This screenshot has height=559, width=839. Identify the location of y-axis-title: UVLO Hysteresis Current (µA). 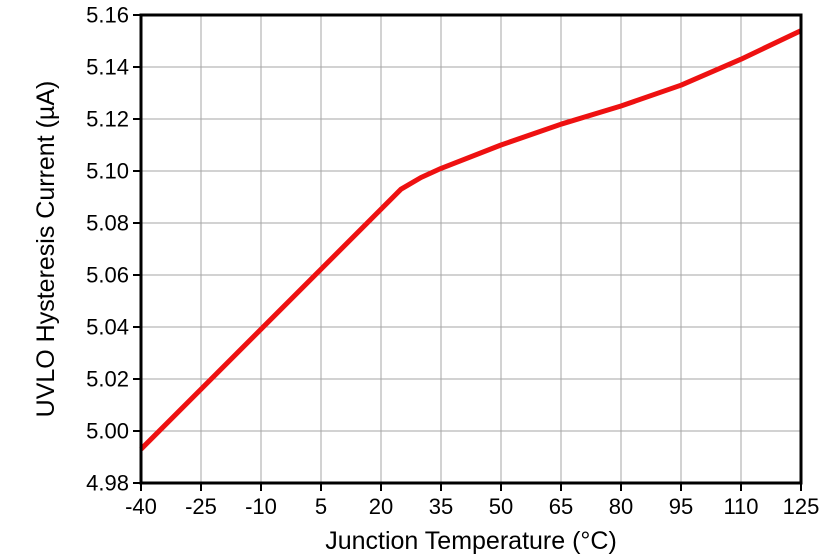
(46, 249).